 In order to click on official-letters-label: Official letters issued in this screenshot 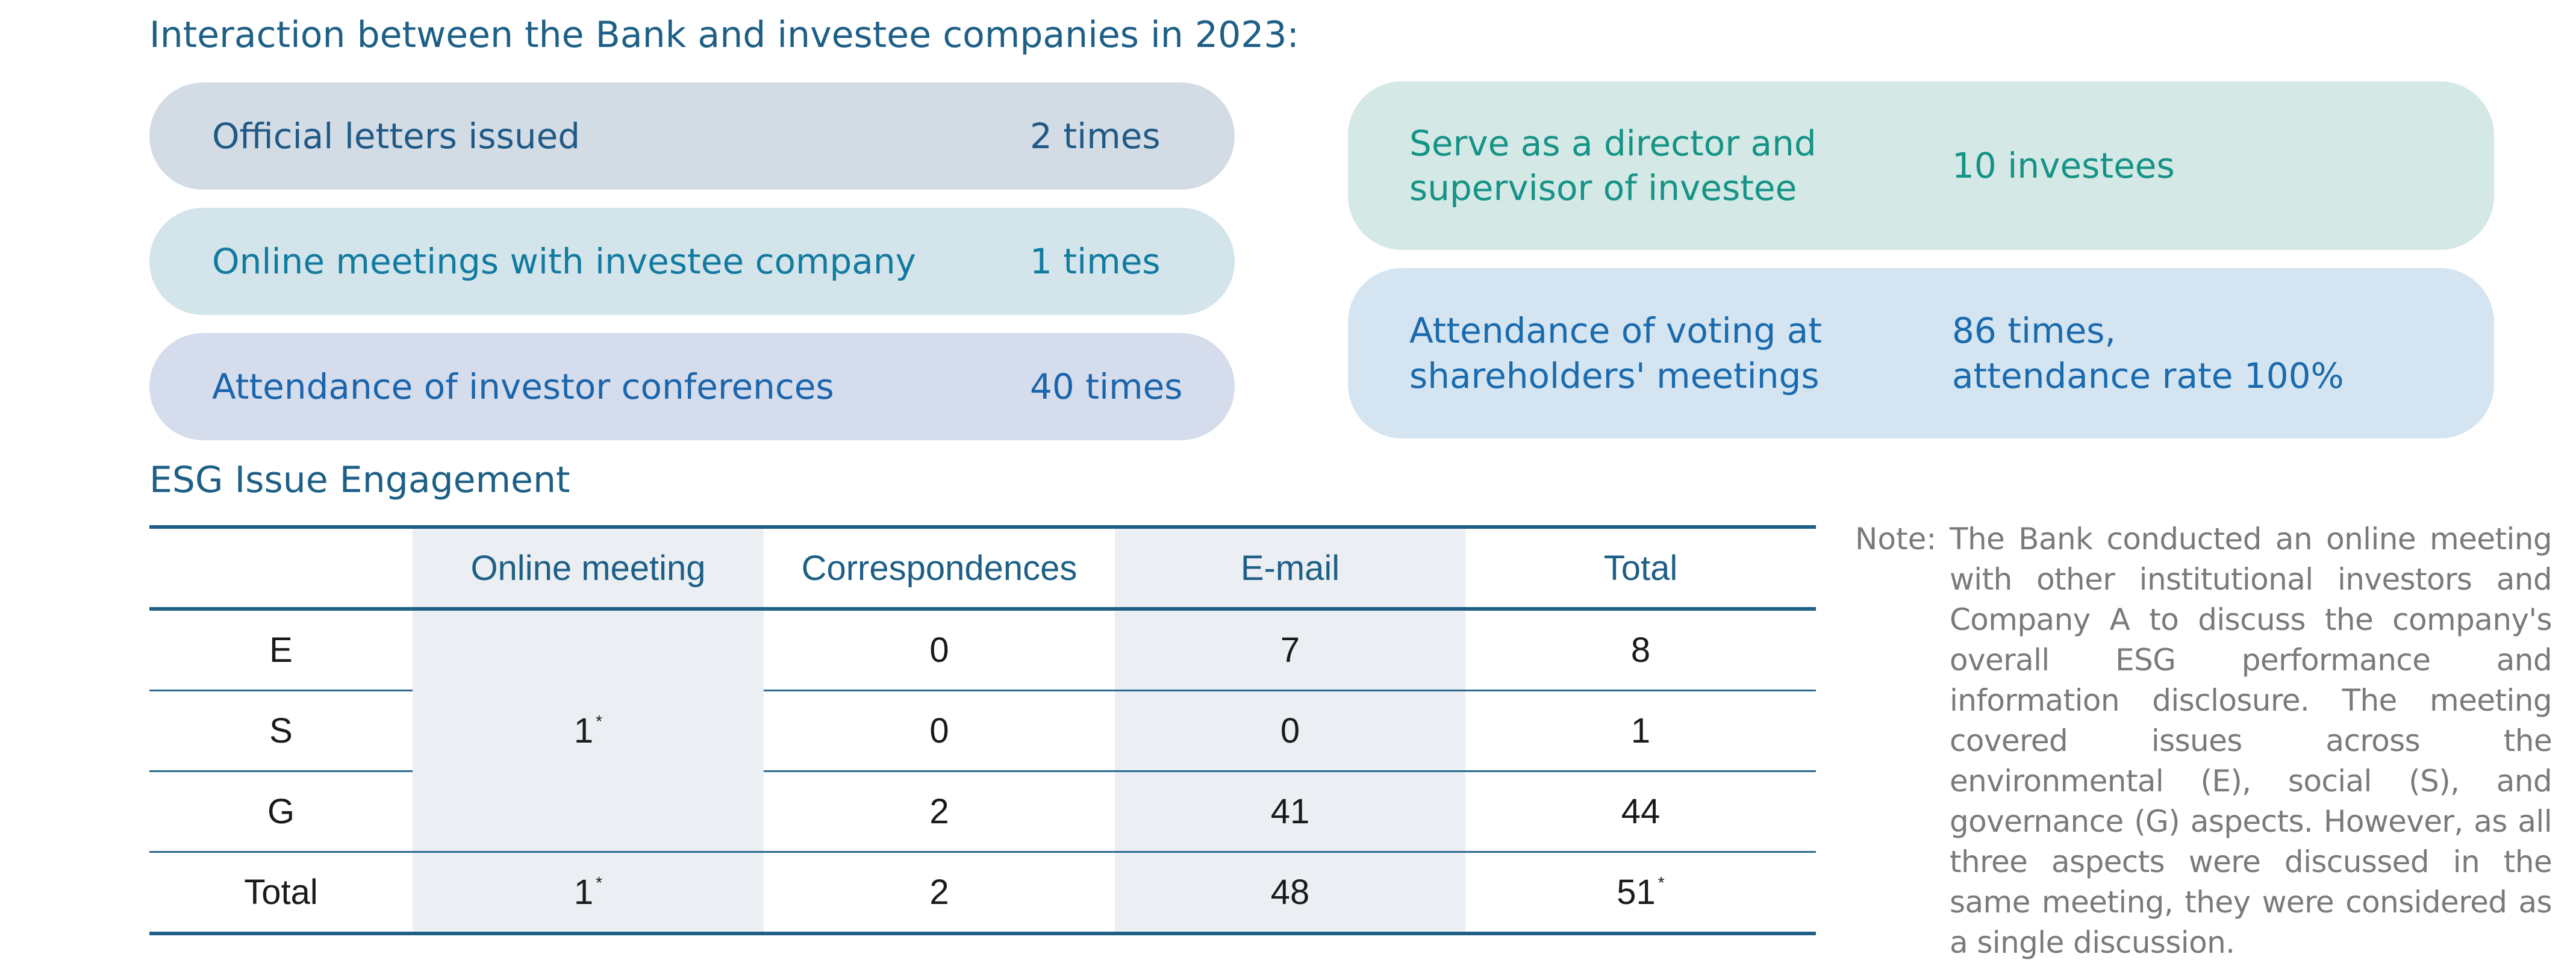, I will do `click(396, 136)`.